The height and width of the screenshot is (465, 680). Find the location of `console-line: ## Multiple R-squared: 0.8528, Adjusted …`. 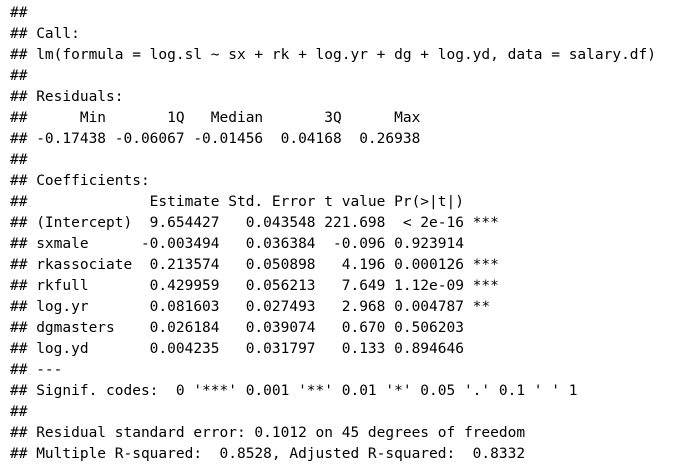

console-line: ## Multiple R-squared: 0.8528, Adjusted … is located at coordinates (268, 454).